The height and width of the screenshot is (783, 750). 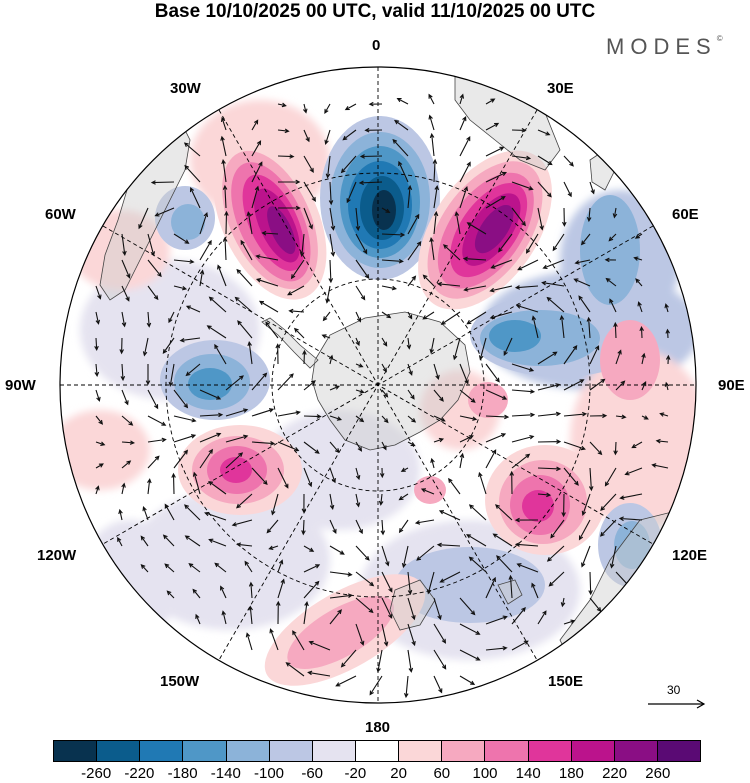 What do you see at coordinates (269, 773) in the screenshot?
I see `colorbar-tick-label: -100` at bounding box center [269, 773].